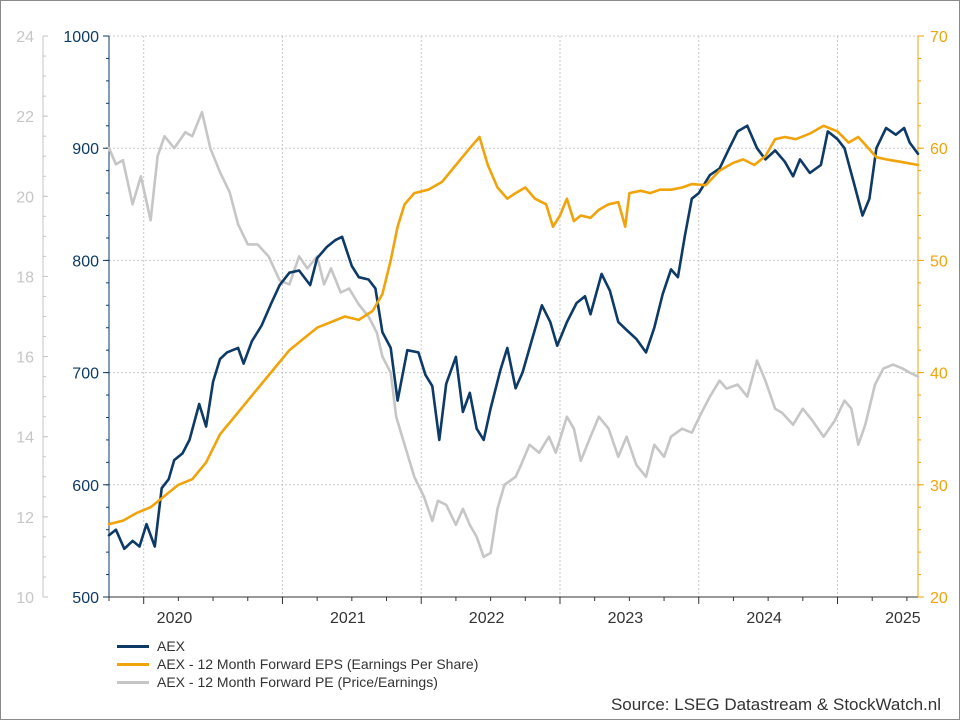 This screenshot has width=960, height=720. Describe the element at coordinates (903, 618) in the screenshot. I see `x-tick-label: 2025` at that location.